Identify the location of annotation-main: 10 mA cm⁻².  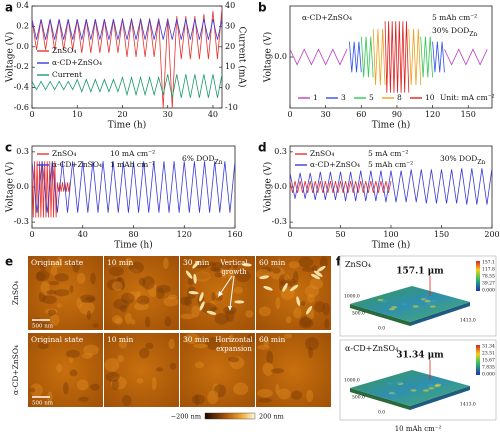
(132, 153).